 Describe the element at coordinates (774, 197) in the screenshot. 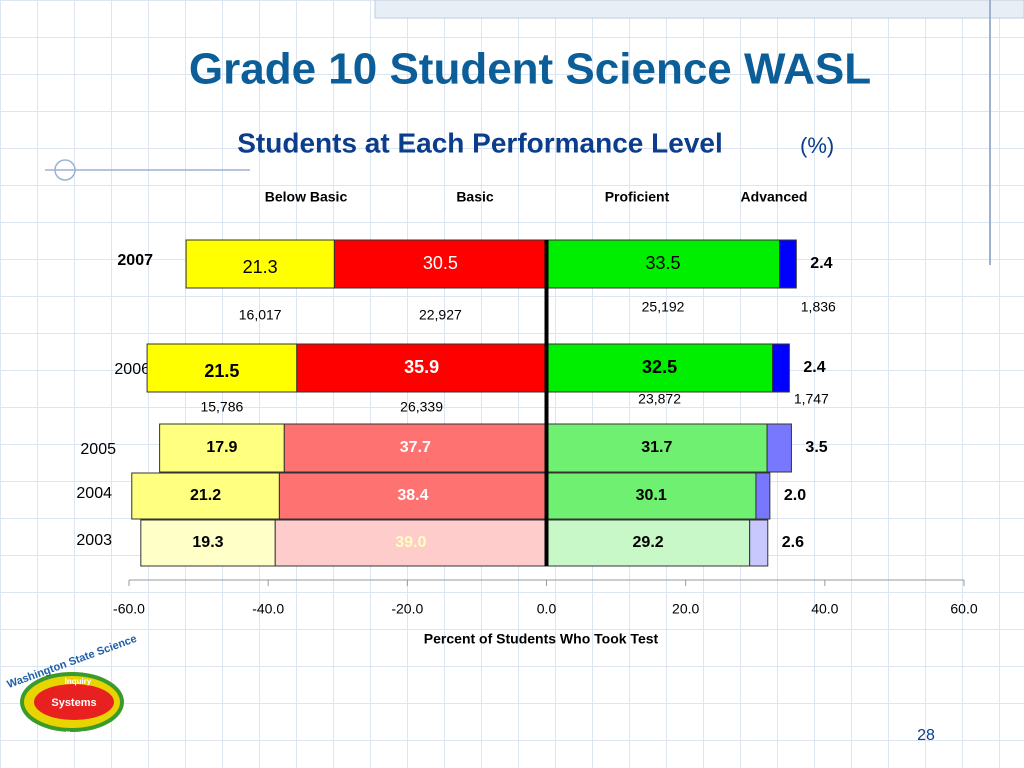

I see `legend-label: Advanced` at that location.